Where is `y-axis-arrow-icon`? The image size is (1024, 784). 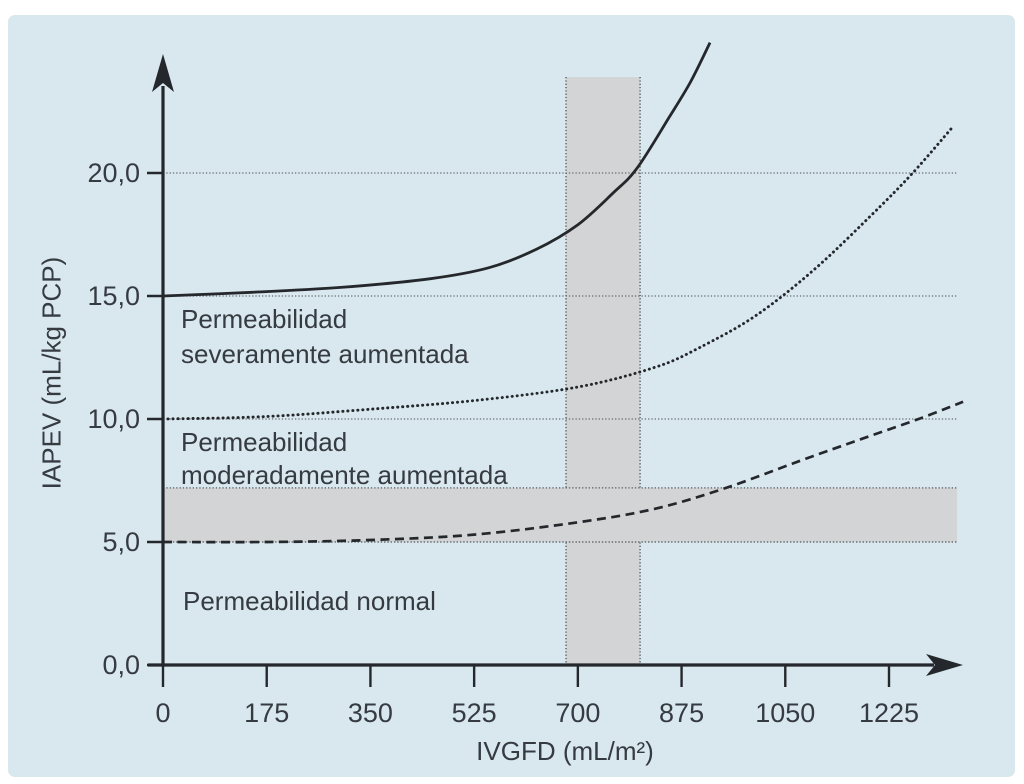 y-axis-arrow-icon is located at coordinates (163, 73).